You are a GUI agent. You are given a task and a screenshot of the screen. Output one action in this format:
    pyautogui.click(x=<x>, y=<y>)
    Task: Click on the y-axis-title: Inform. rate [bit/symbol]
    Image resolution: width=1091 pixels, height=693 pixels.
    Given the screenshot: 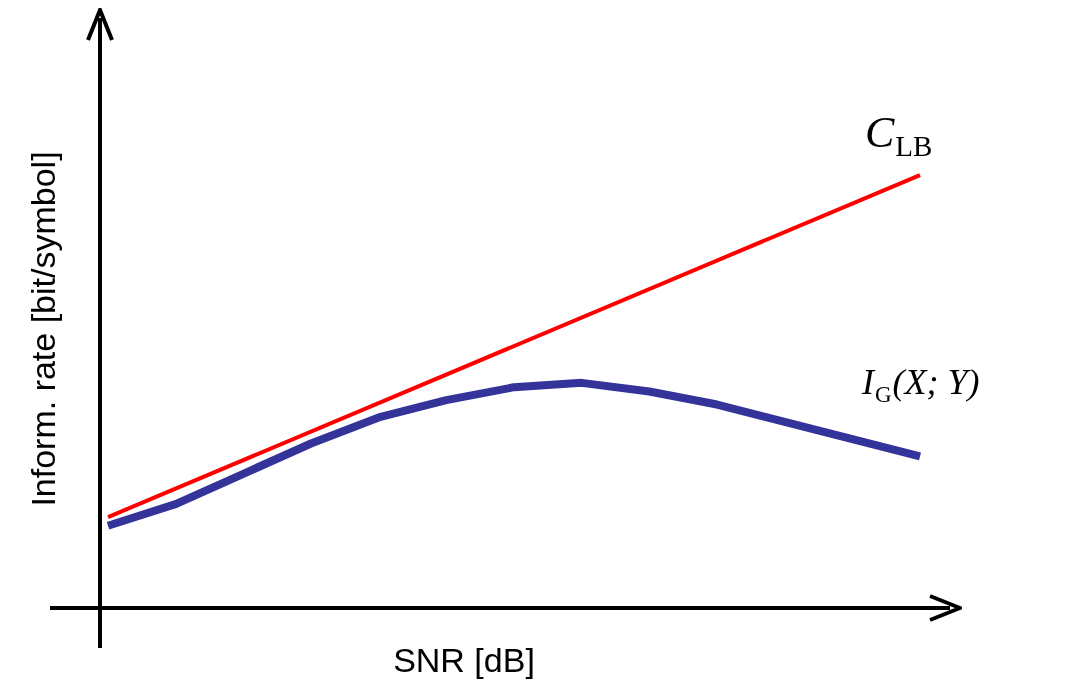 What is the action you would take?
    pyautogui.click(x=43, y=329)
    